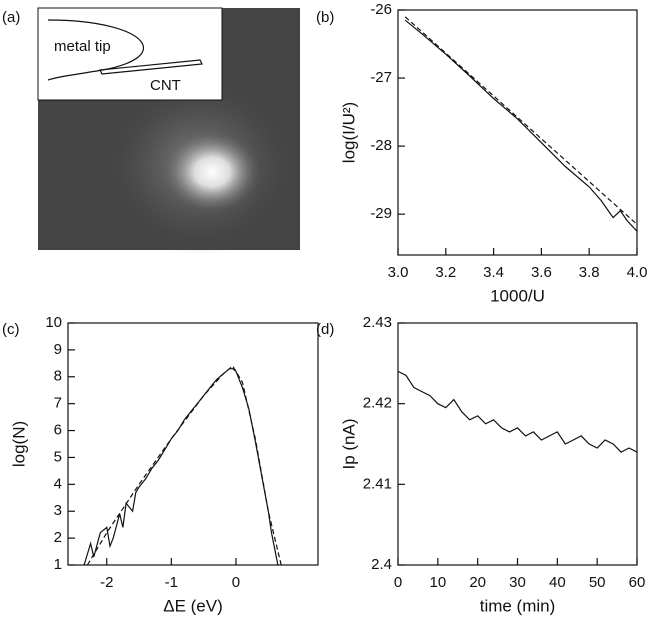 The image size is (649, 632). I want to click on panel-label: (a), so click(11, 17).